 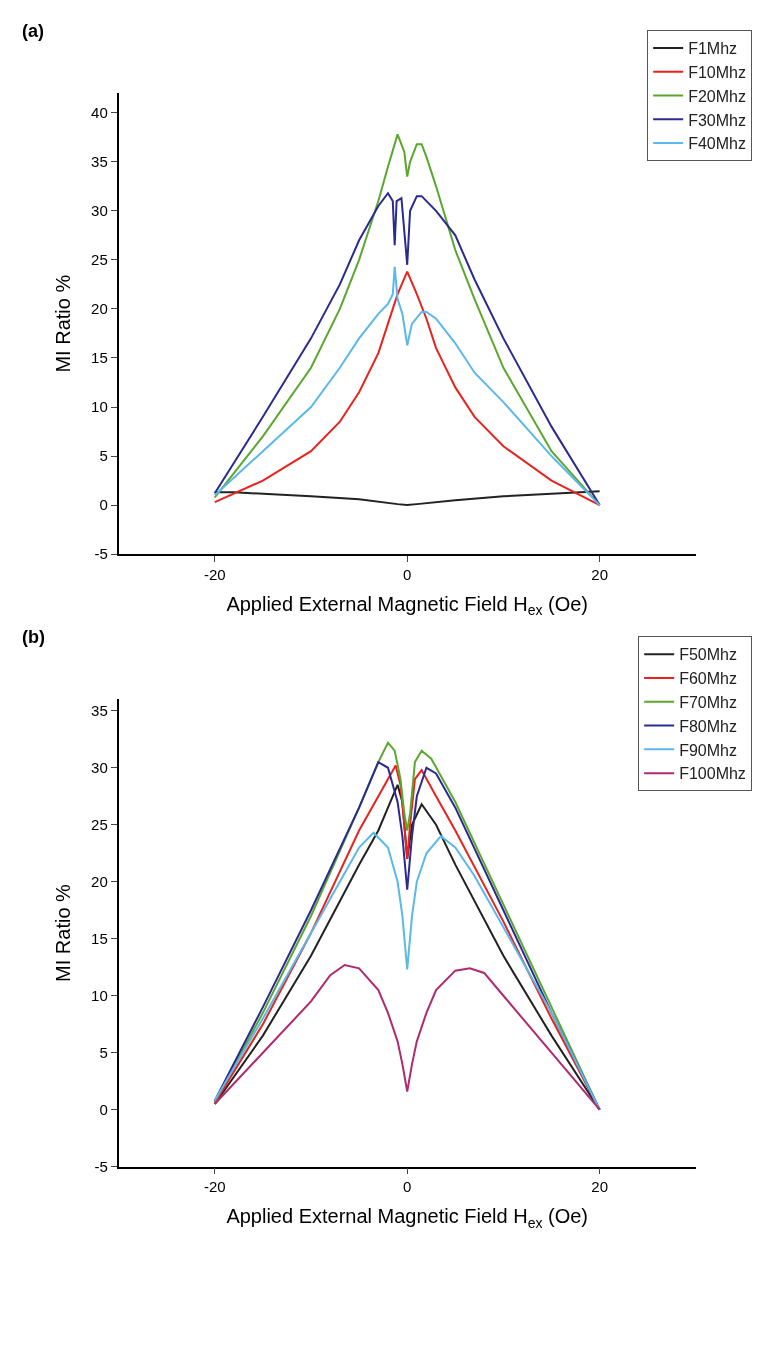 I want to click on chart-title: (a), so click(x=33, y=31).